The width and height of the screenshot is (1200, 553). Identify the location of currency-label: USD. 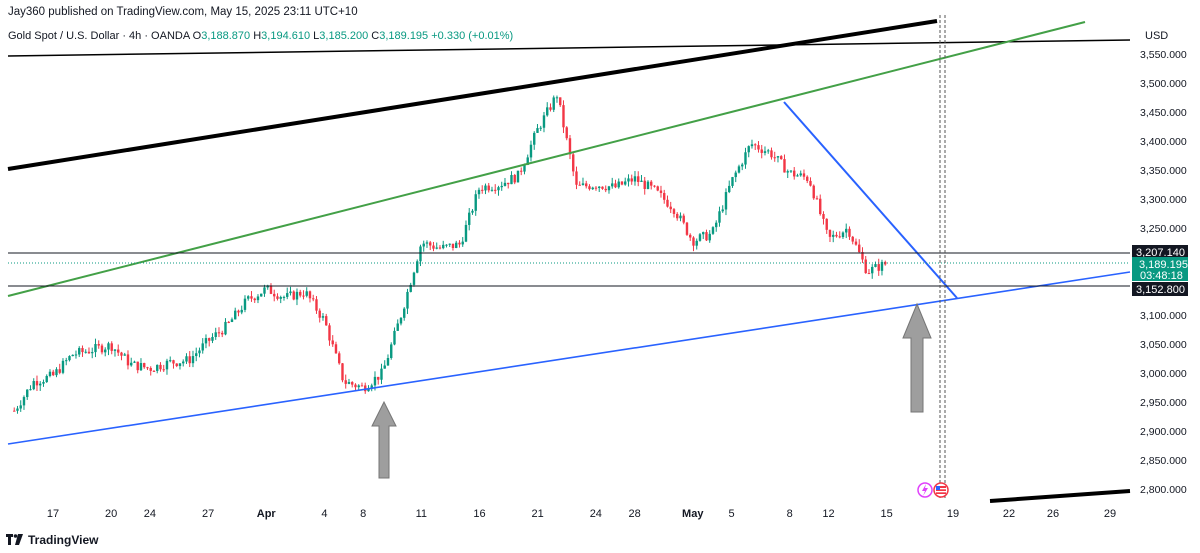
(1157, 36).